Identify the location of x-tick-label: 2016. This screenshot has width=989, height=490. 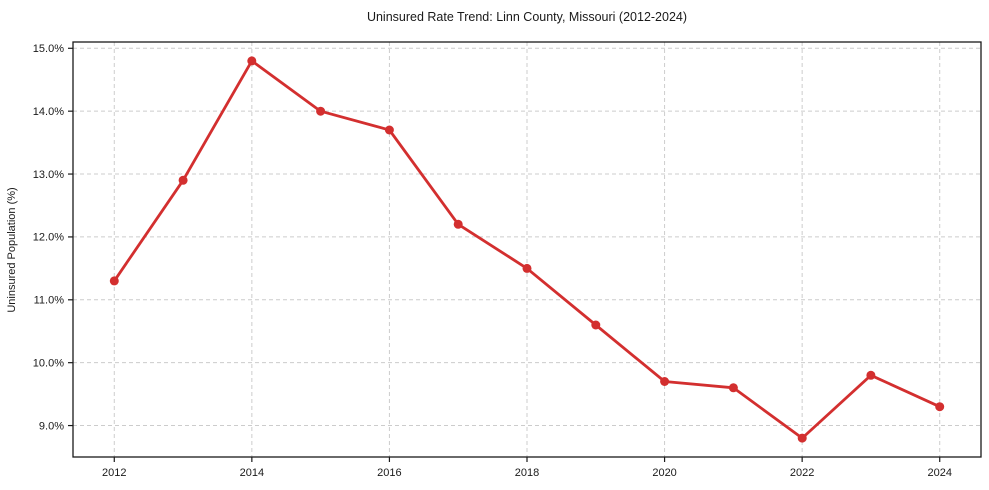
(389, 473).